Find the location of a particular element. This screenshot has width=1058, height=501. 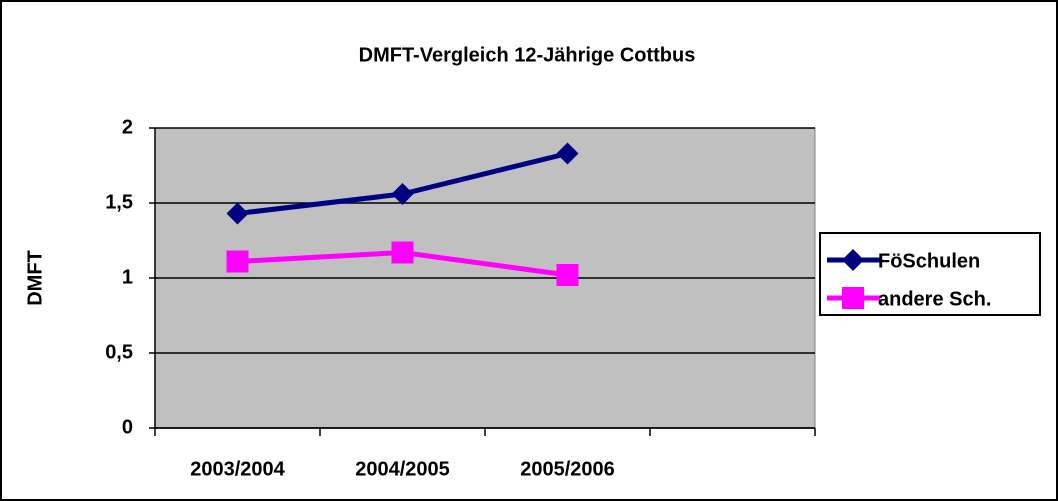

x-tick-label: 2005/2006 is located at coordinates (567, 469).